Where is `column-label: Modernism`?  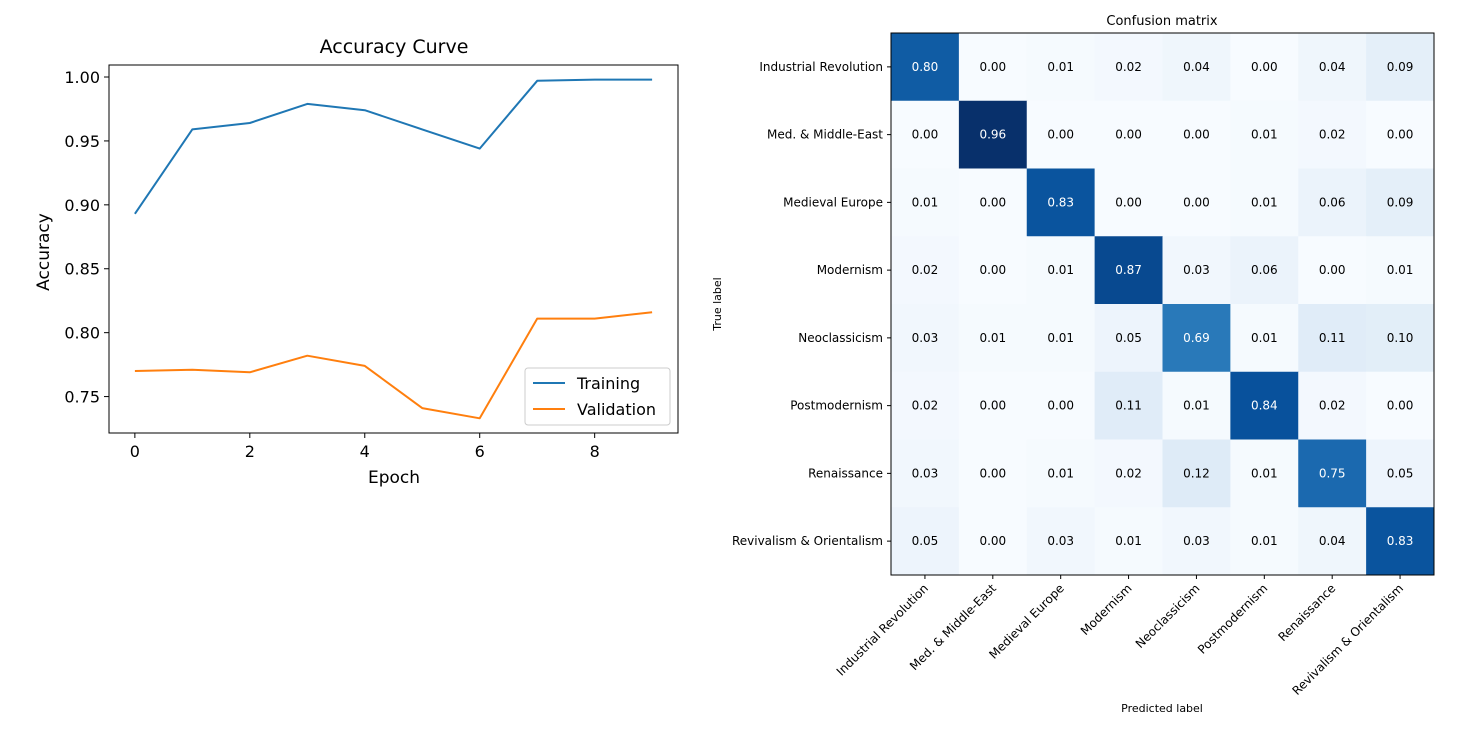 column-label: Modernism is located at coordinates (1106, 609).